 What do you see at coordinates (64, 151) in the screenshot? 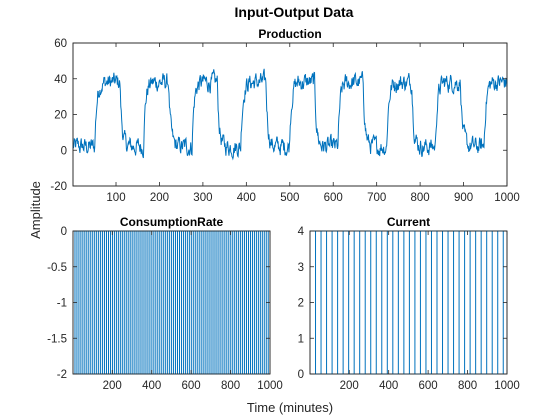
I see `production-ytick-label: 0` at bounding box center [64, 151].